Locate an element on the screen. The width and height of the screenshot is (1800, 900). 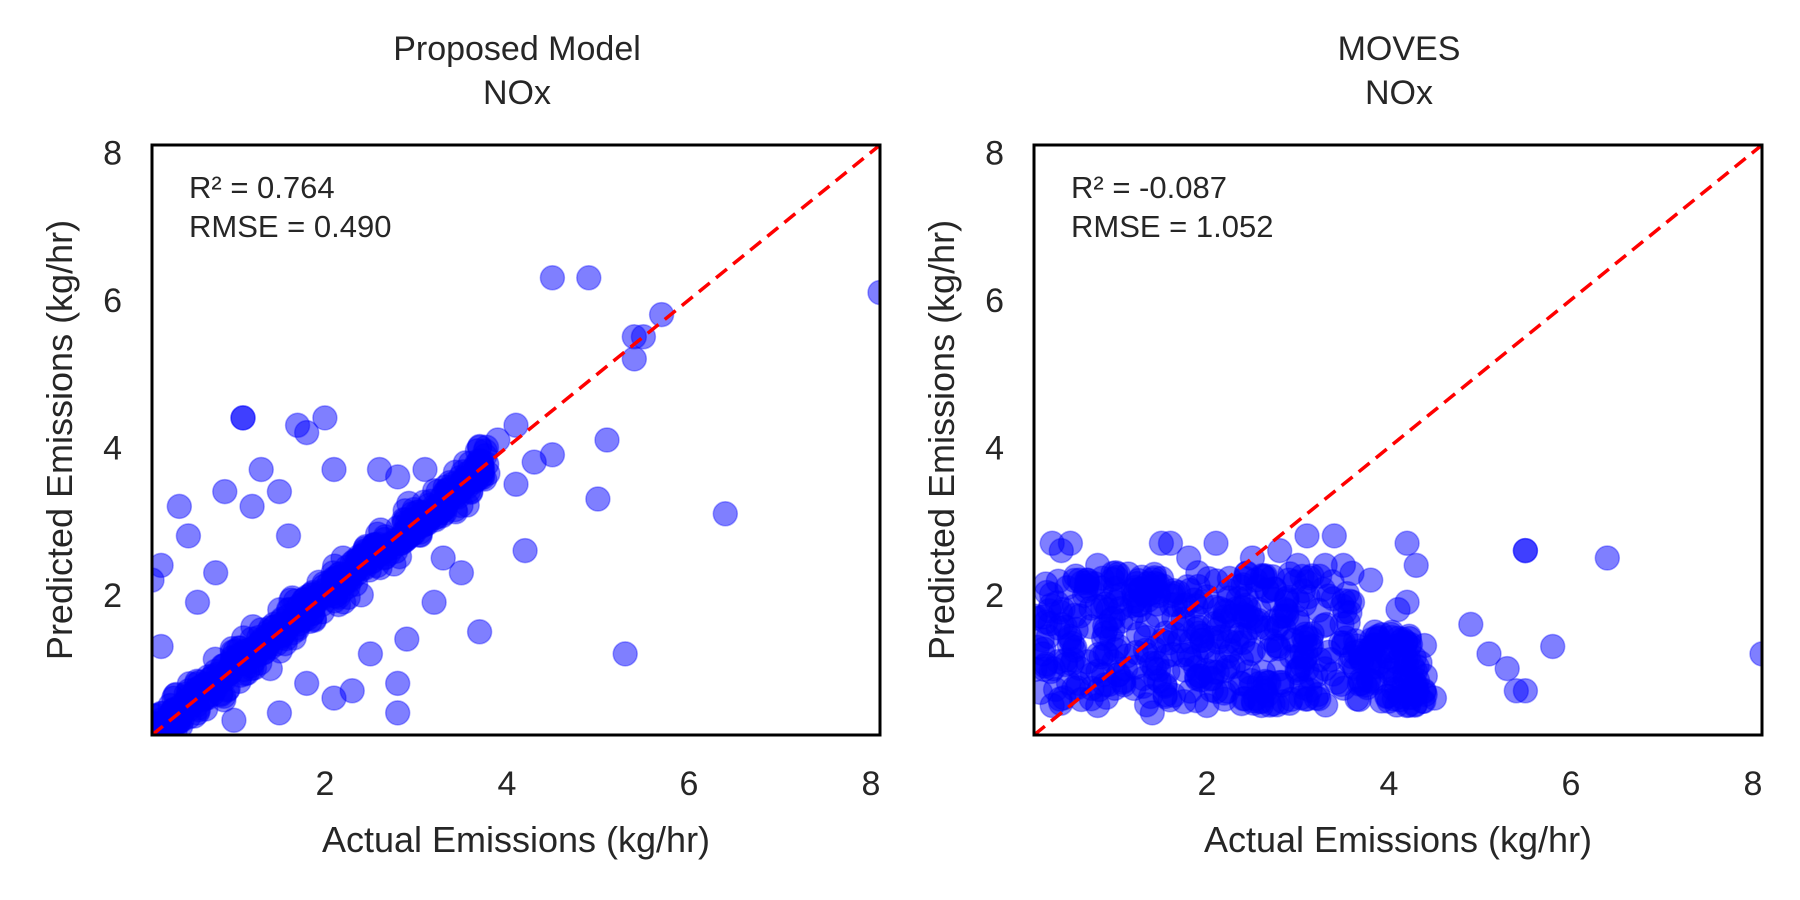
x-tick-labels: 2 4 6 8 is located at coordinates (597, 784).